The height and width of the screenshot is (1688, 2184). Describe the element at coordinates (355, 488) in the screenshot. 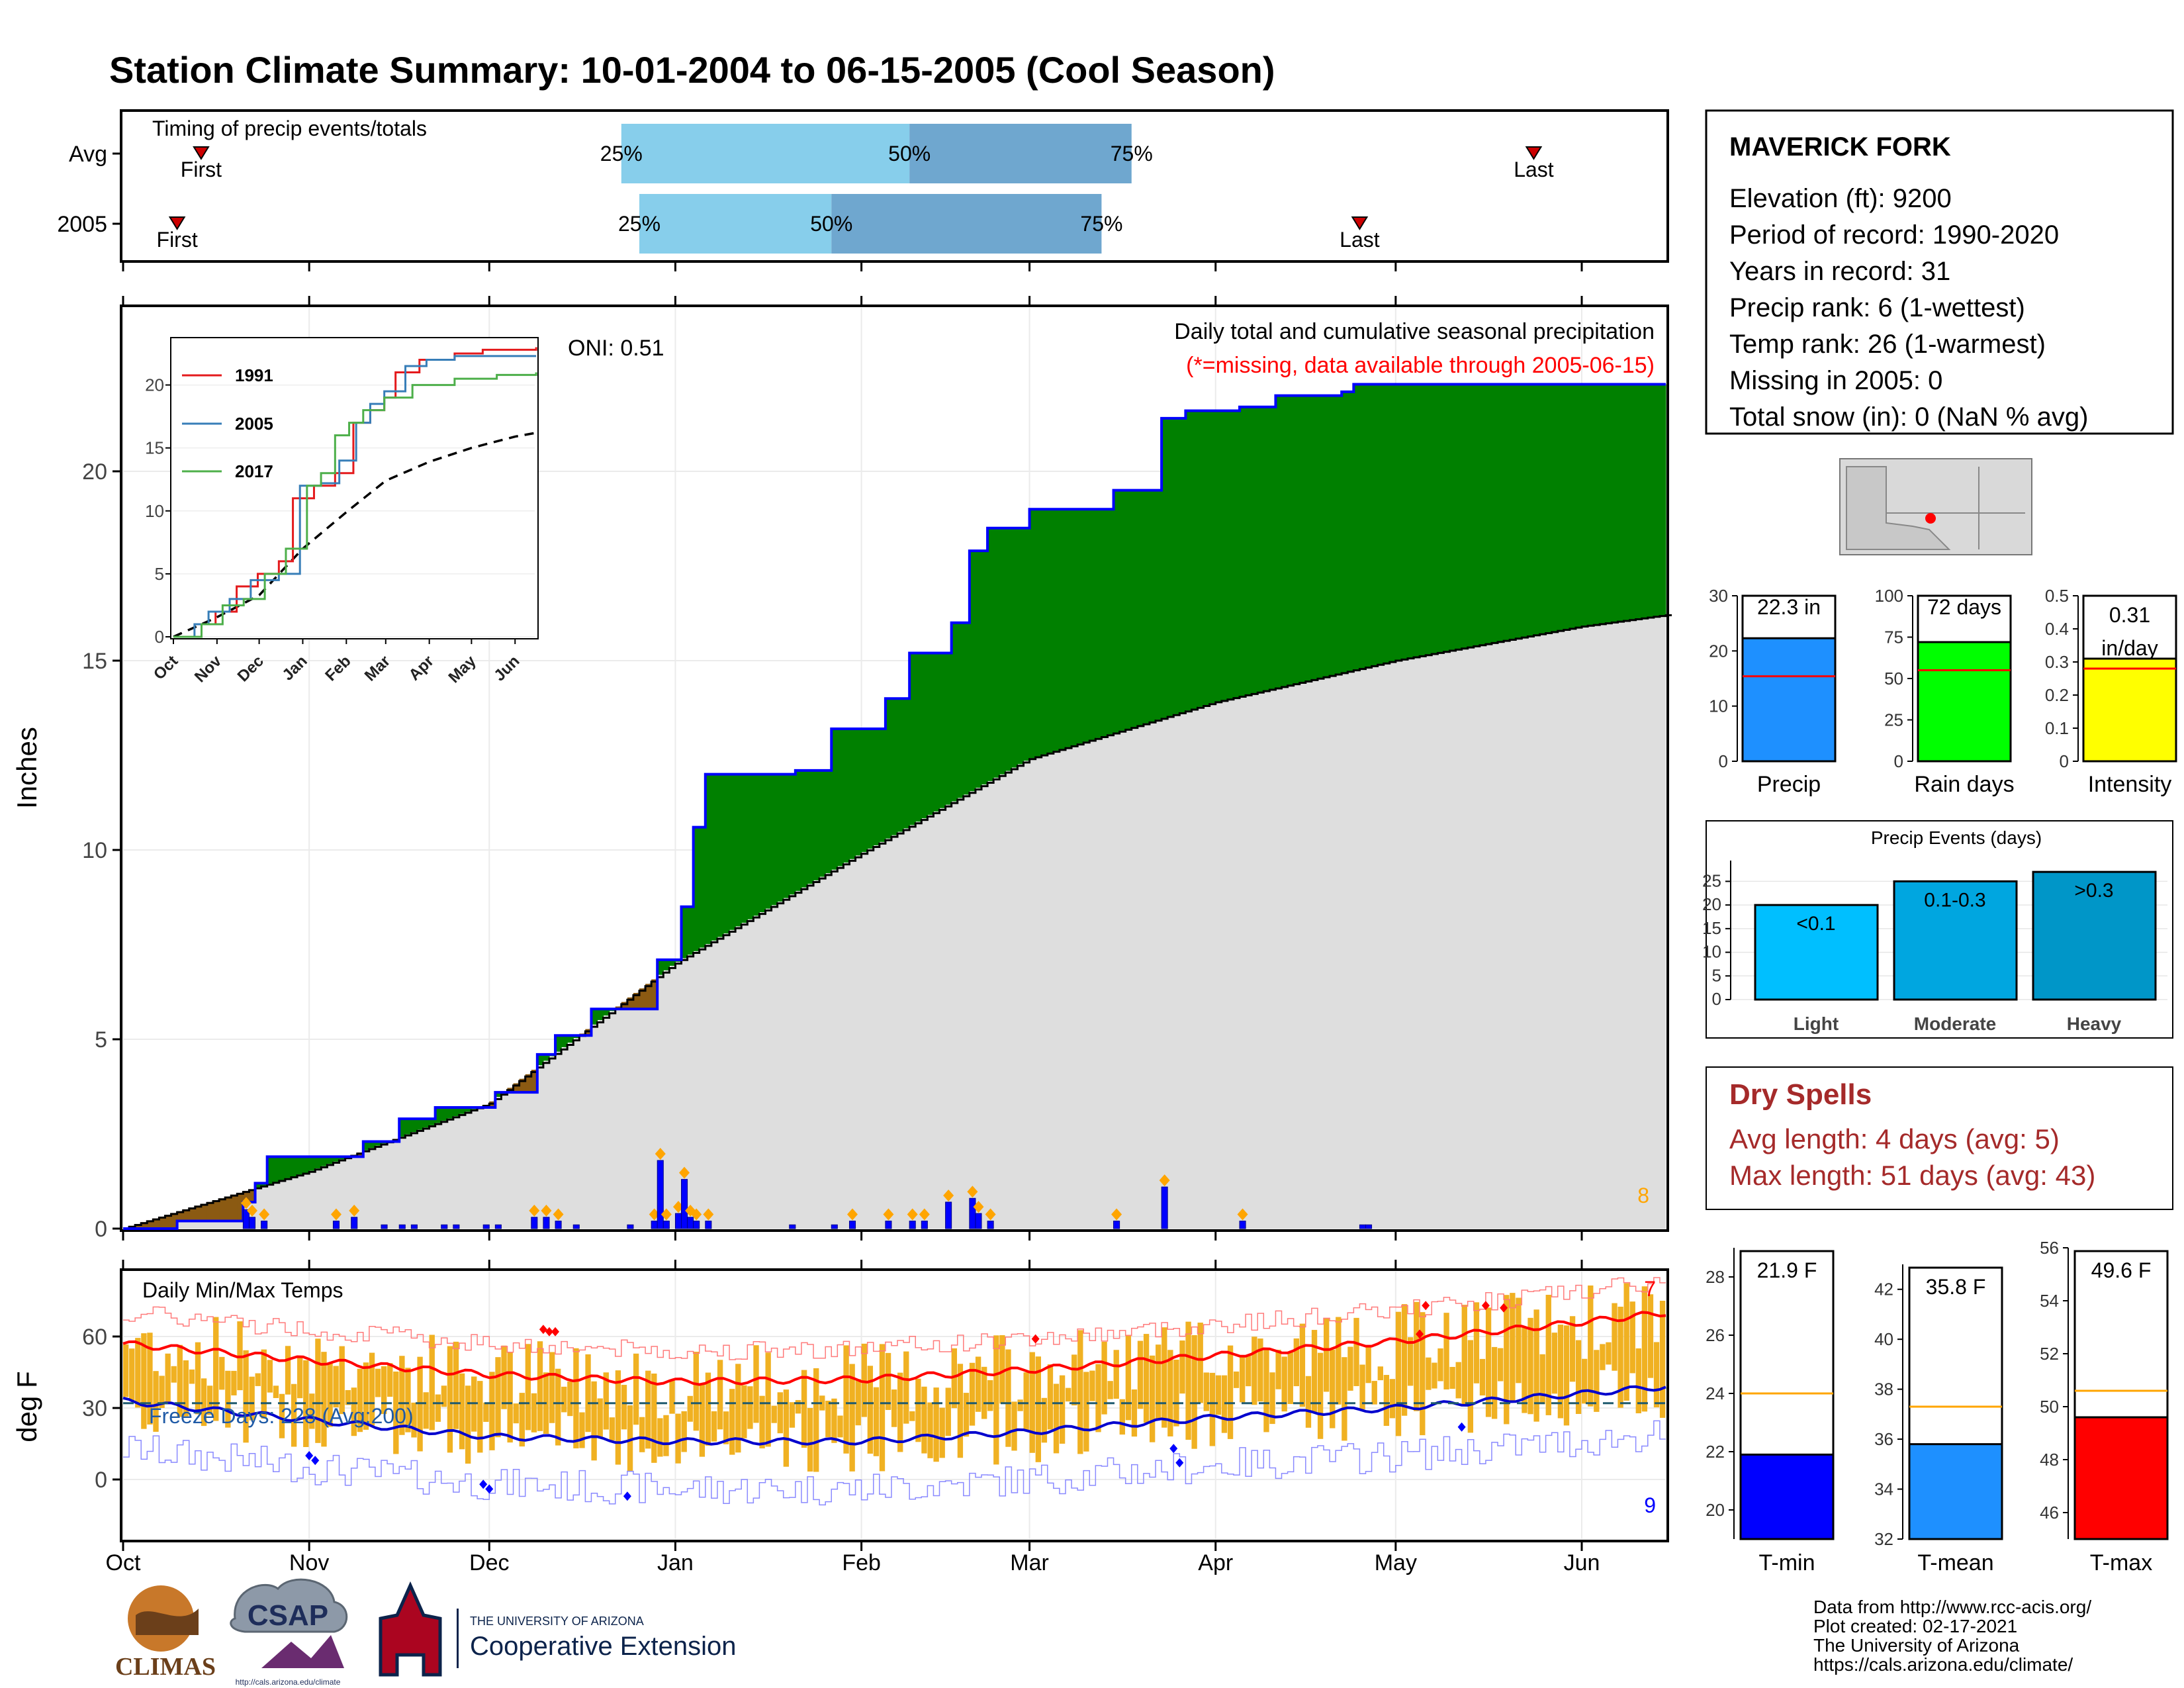

I see `inset-frame` at that location.